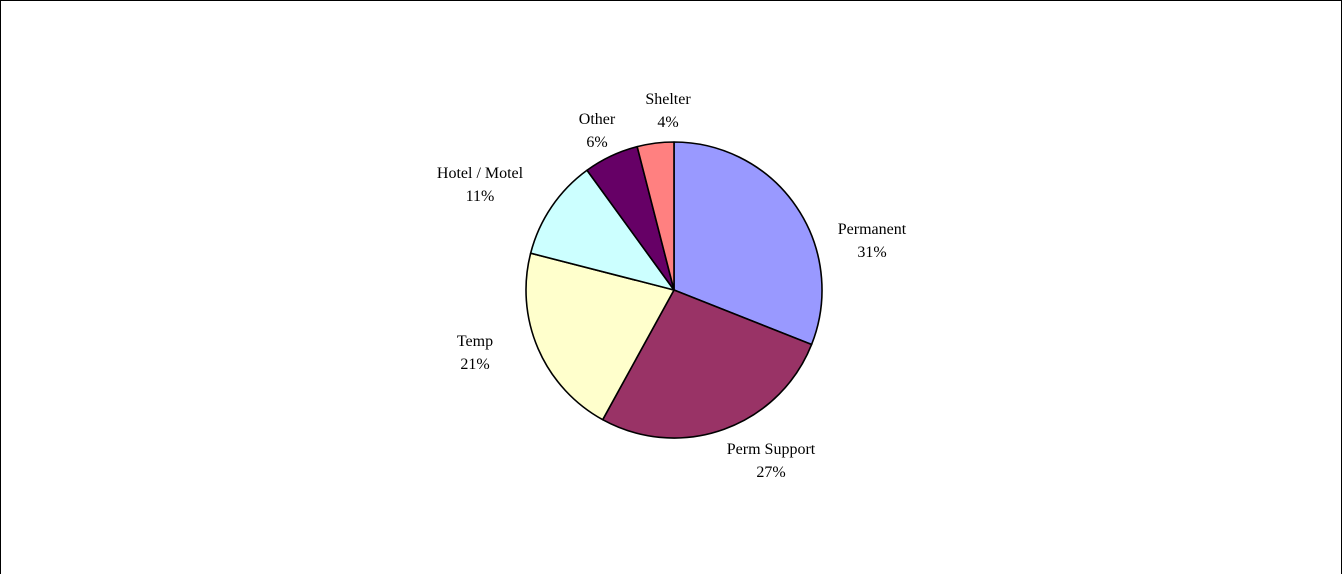 Image resolution: width=1344 pixels, height=574 pixels. Describe the element at coordinates (597, 119) in the screenshot. I see `slice-label-other: Other` at that location.